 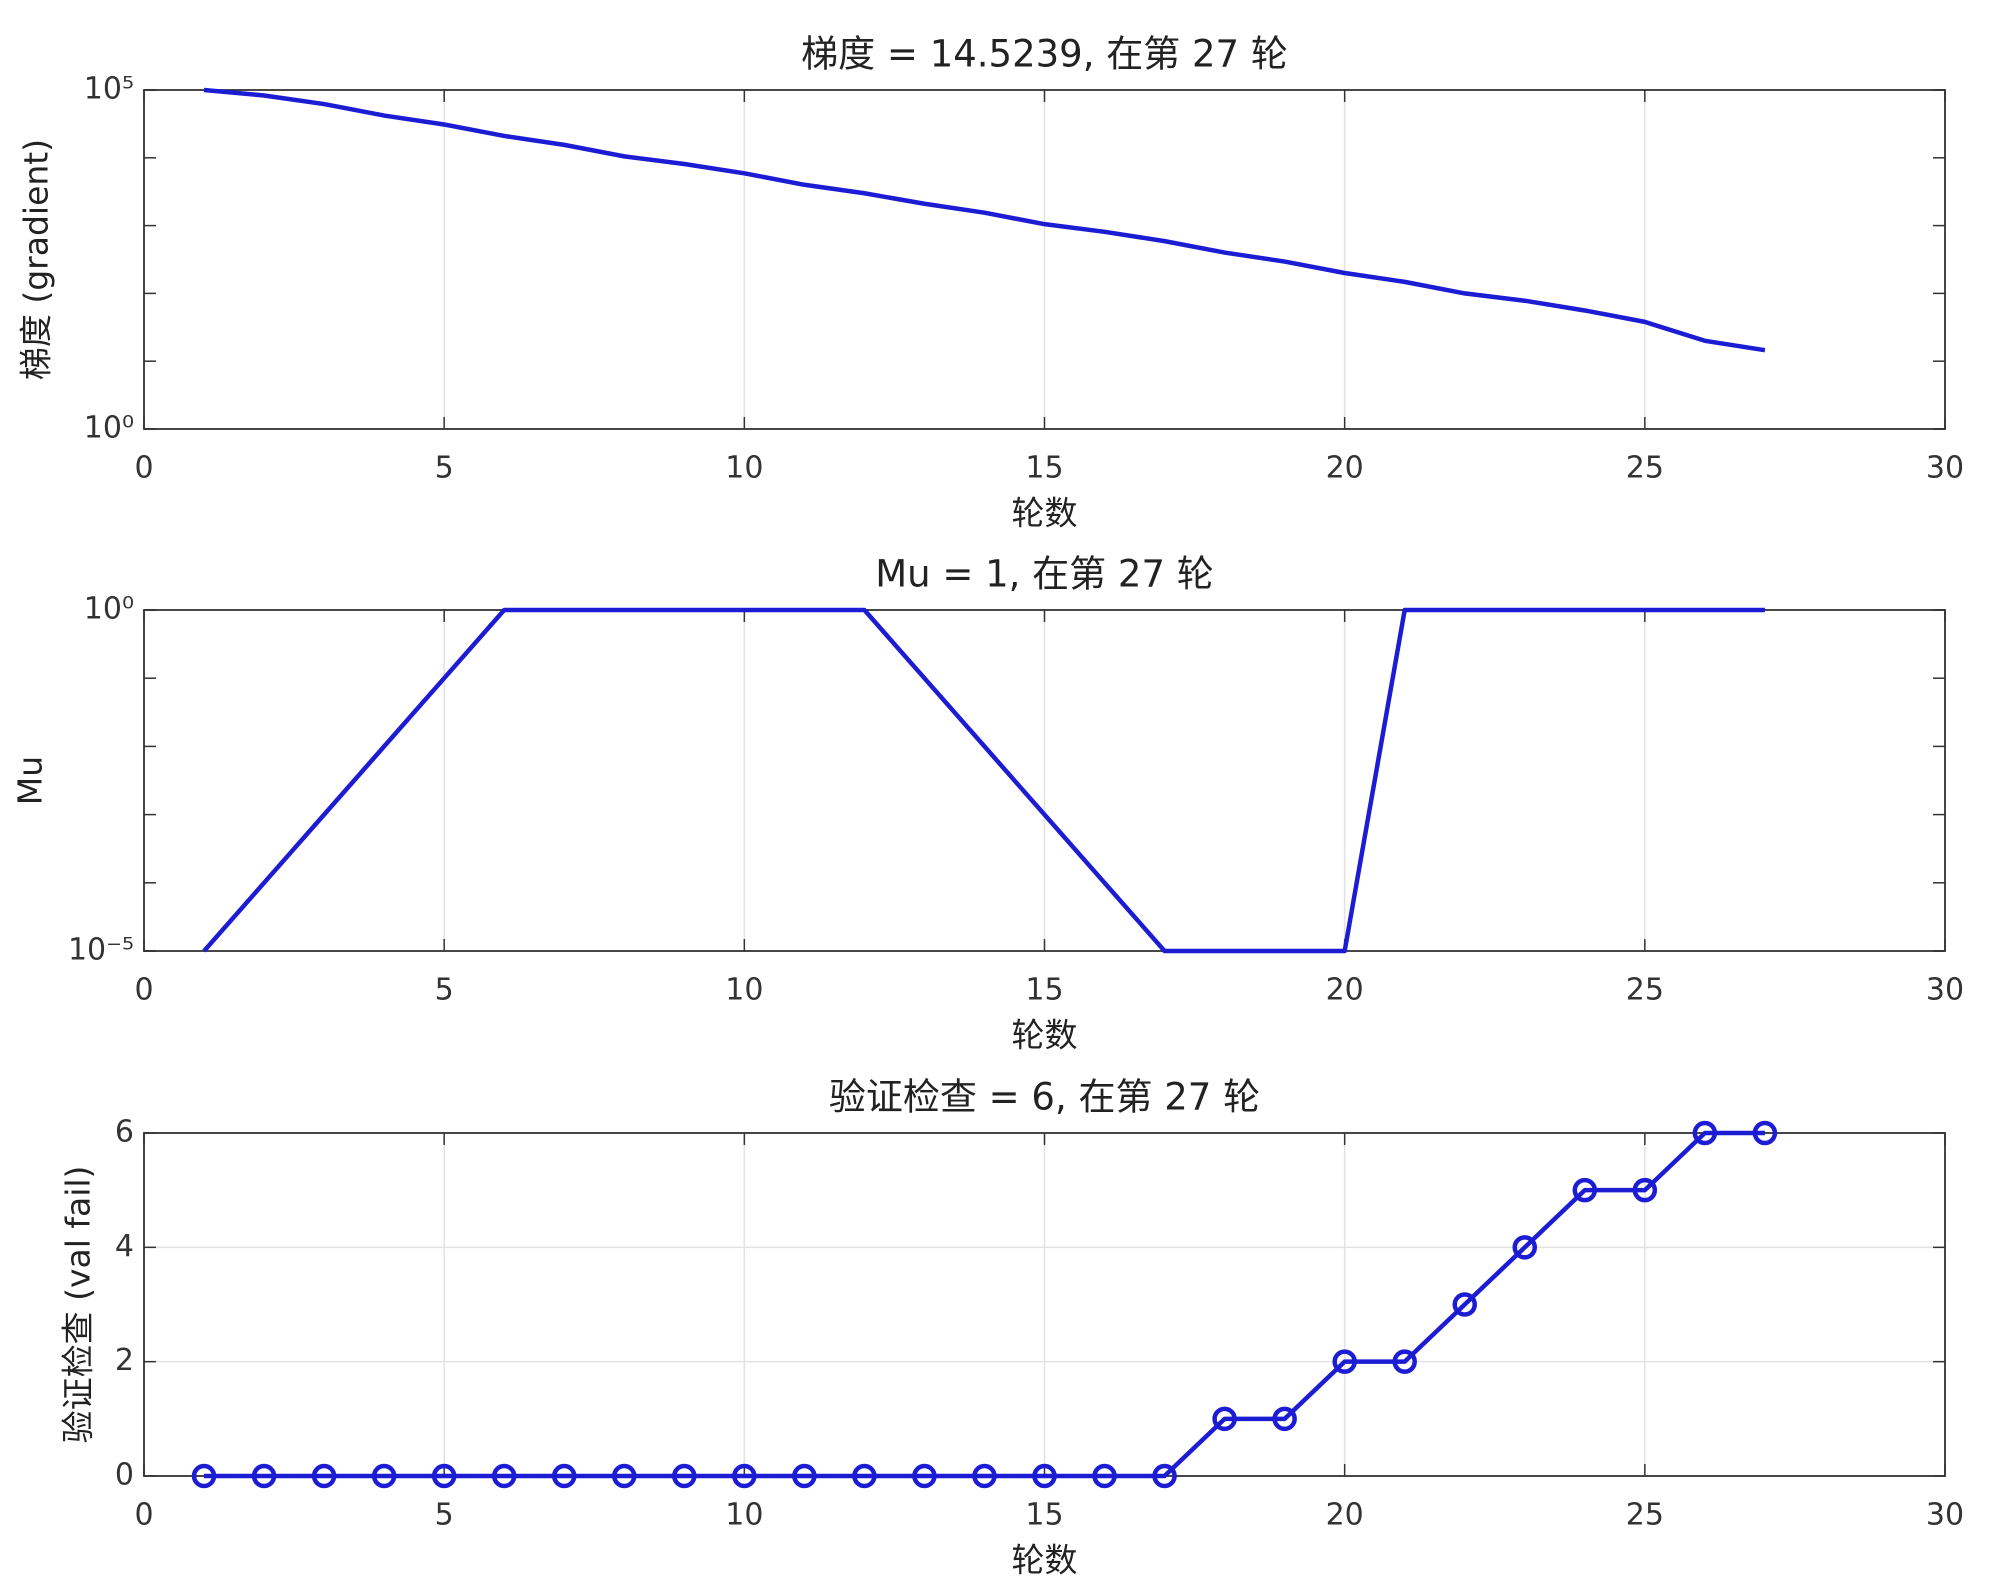 I want to click on y-axis-label: Mu, so click(x=30, y=780).